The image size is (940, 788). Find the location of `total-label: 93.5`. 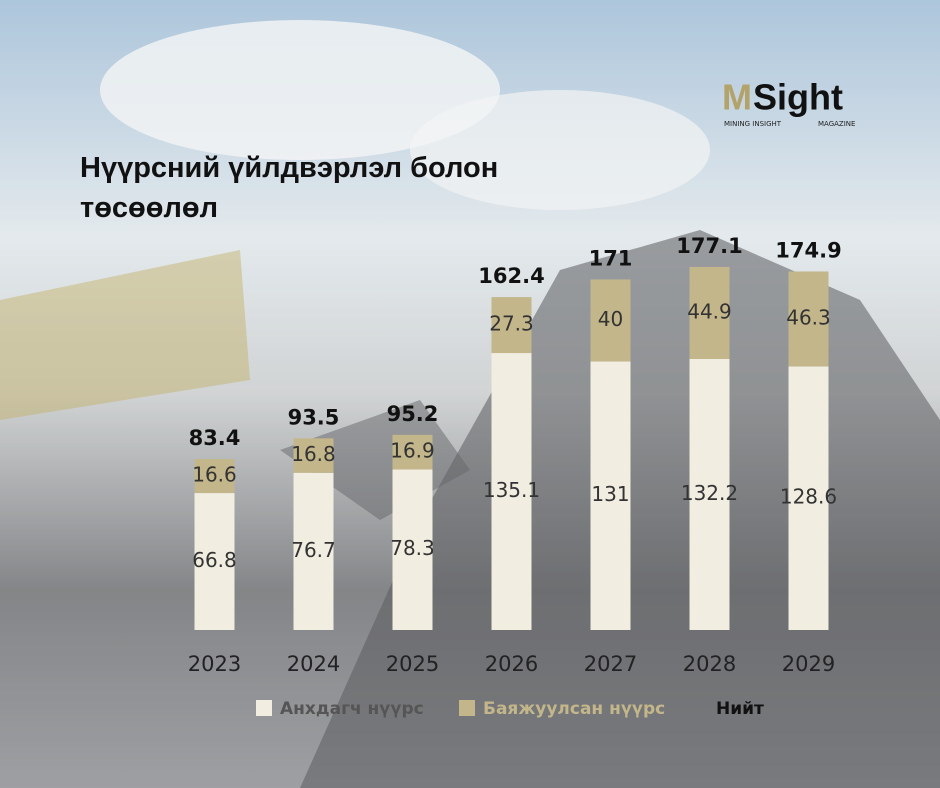

total-label: 93.5 is located at coordinates (314, 417).